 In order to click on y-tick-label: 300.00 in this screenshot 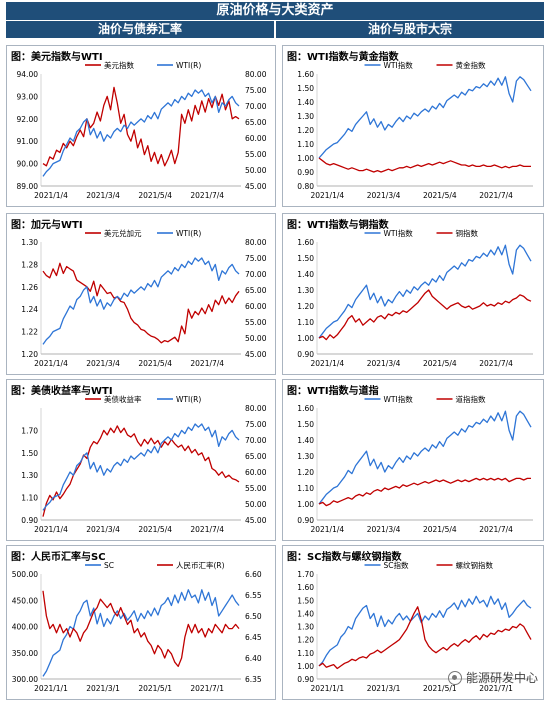, I will do `click(25, 679)`.